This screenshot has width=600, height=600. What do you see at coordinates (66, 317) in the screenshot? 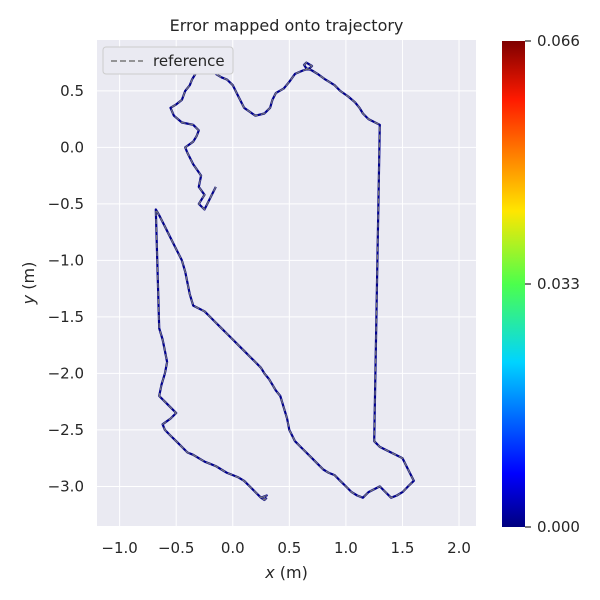
I see `y-tick-label: −1.5` at bounding box center [66, 317].